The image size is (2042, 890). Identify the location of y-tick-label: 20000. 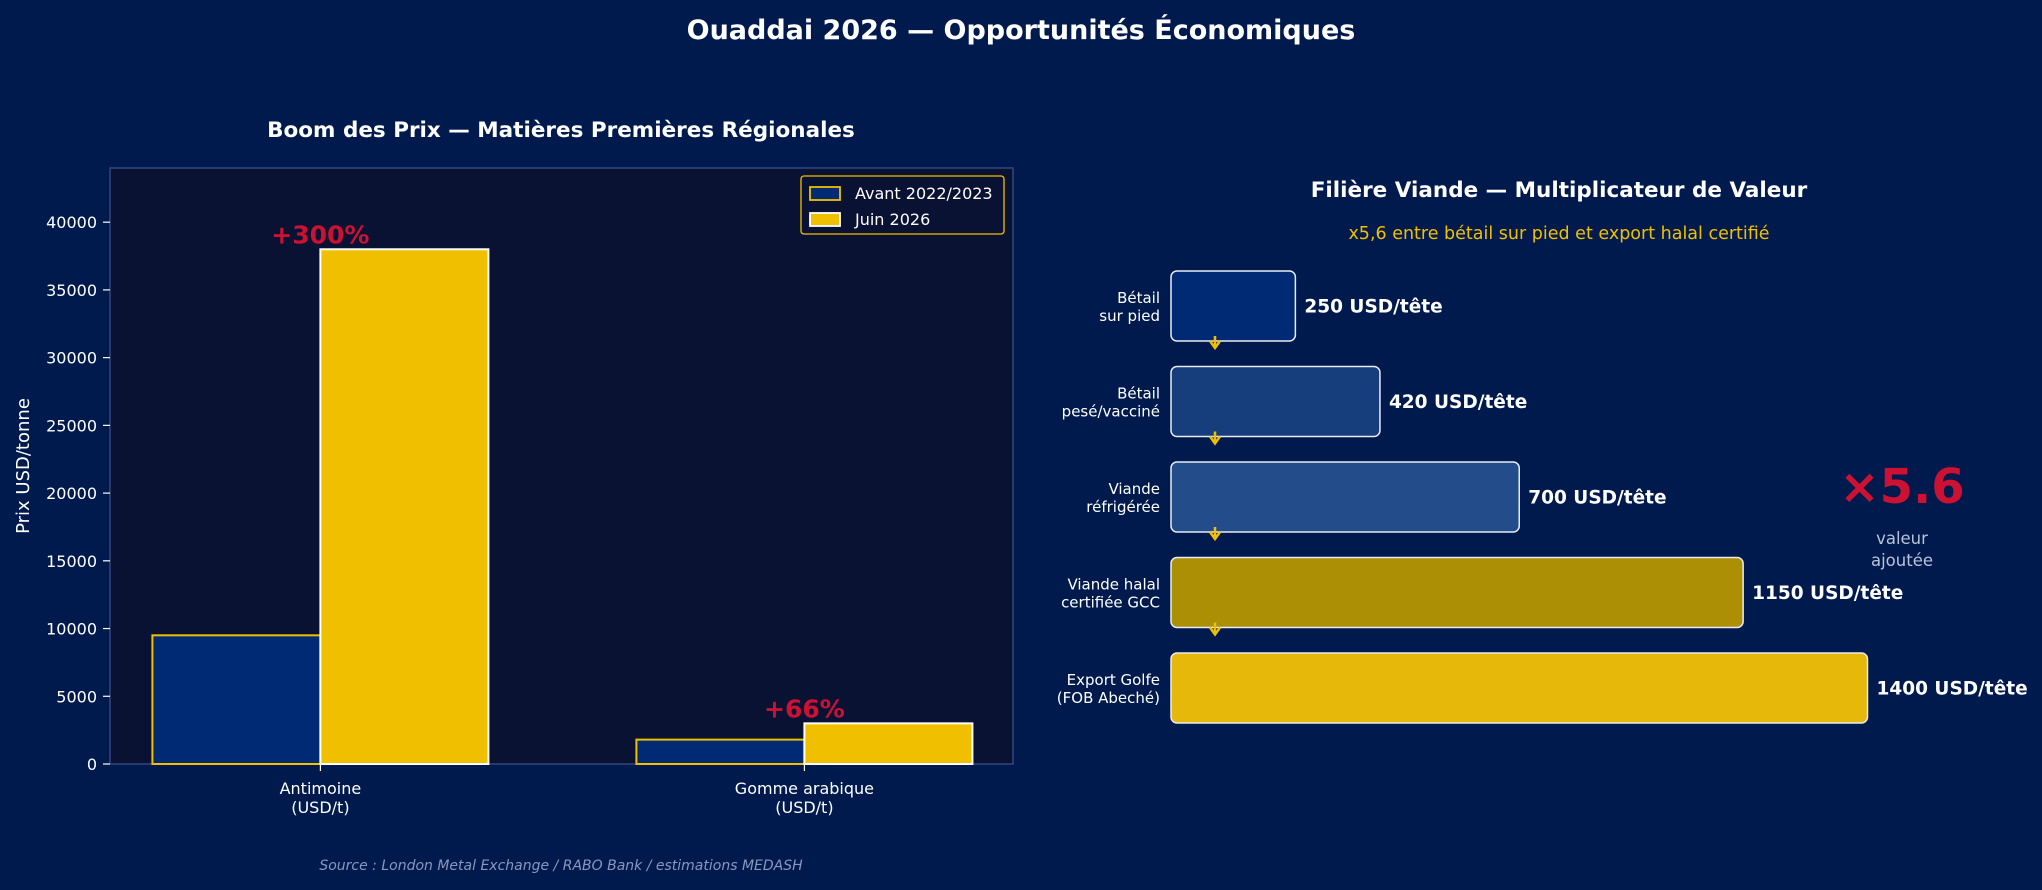
(71, 493).